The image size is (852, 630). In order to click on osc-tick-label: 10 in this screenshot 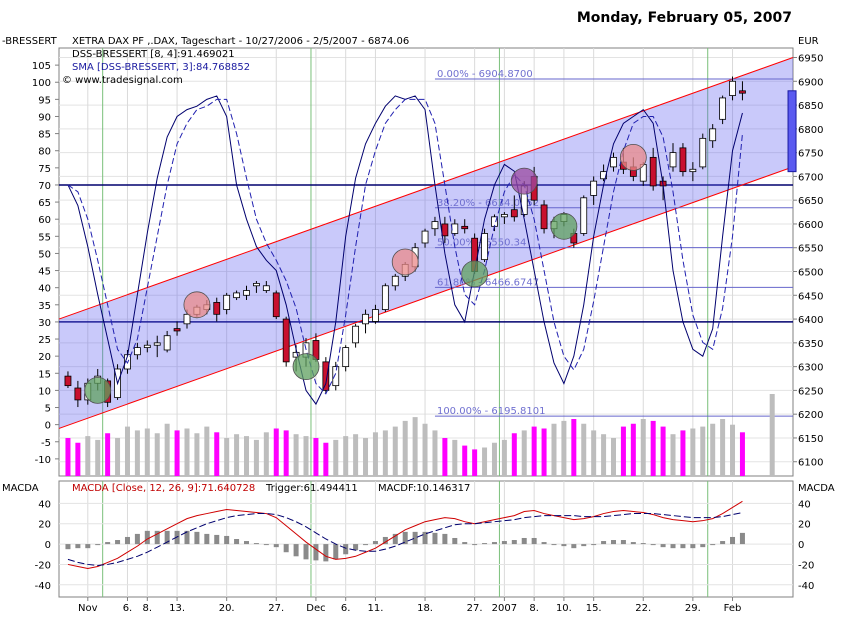, I will do `click(44, 391)`.